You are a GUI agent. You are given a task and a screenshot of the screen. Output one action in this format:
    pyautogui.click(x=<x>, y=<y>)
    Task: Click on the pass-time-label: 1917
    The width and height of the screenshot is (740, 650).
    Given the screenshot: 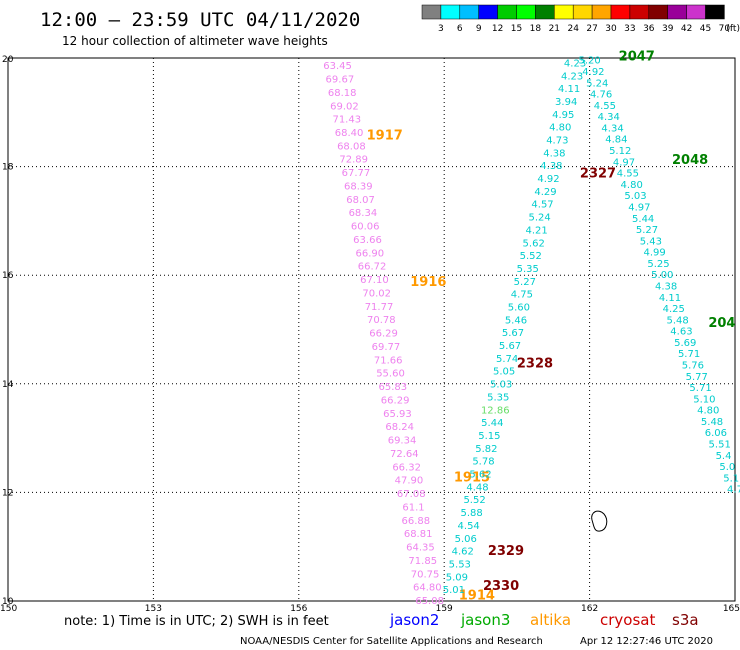 What is the action you would take?
    pyautogui.click(x=385, y=135)
    